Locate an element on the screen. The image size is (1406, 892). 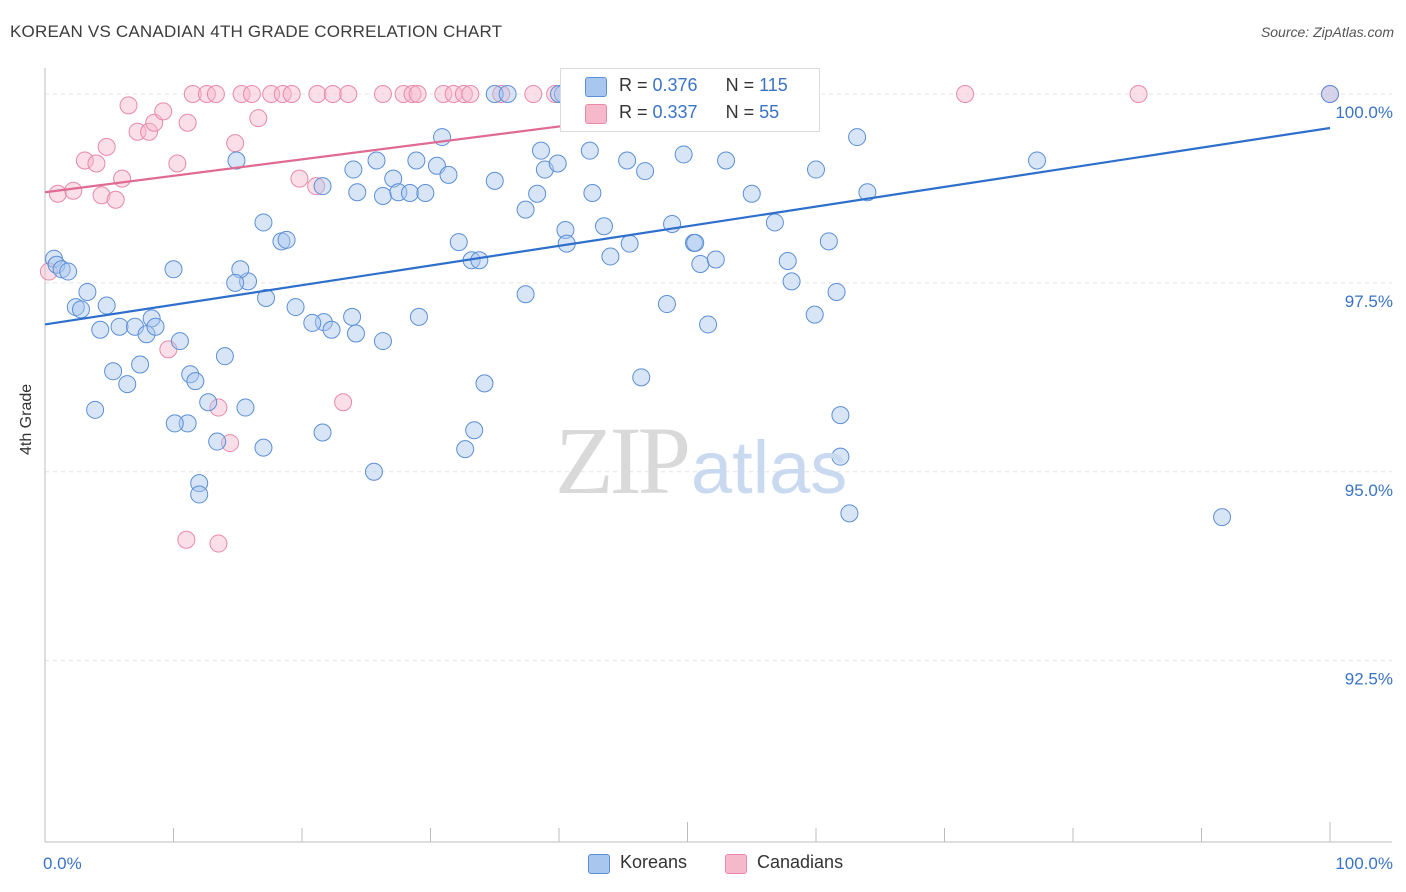
stats-legend: R = 0.376 N = 115 R = 0.337 N = 55 is located at coordinates (690, 100).